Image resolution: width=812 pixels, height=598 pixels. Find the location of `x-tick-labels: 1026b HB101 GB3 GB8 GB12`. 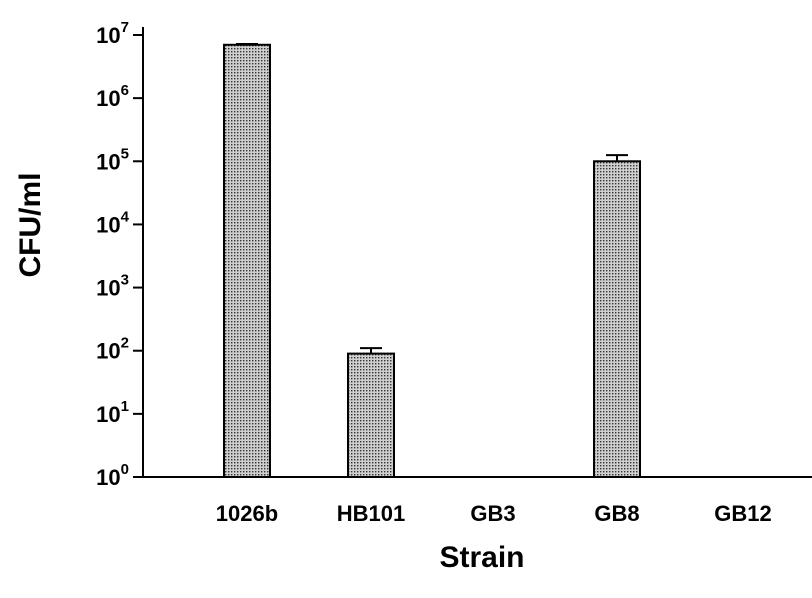

x-tick-labels: 1026b HB101 GB3 GB8 GB12 is located at coordinates (494, 513).